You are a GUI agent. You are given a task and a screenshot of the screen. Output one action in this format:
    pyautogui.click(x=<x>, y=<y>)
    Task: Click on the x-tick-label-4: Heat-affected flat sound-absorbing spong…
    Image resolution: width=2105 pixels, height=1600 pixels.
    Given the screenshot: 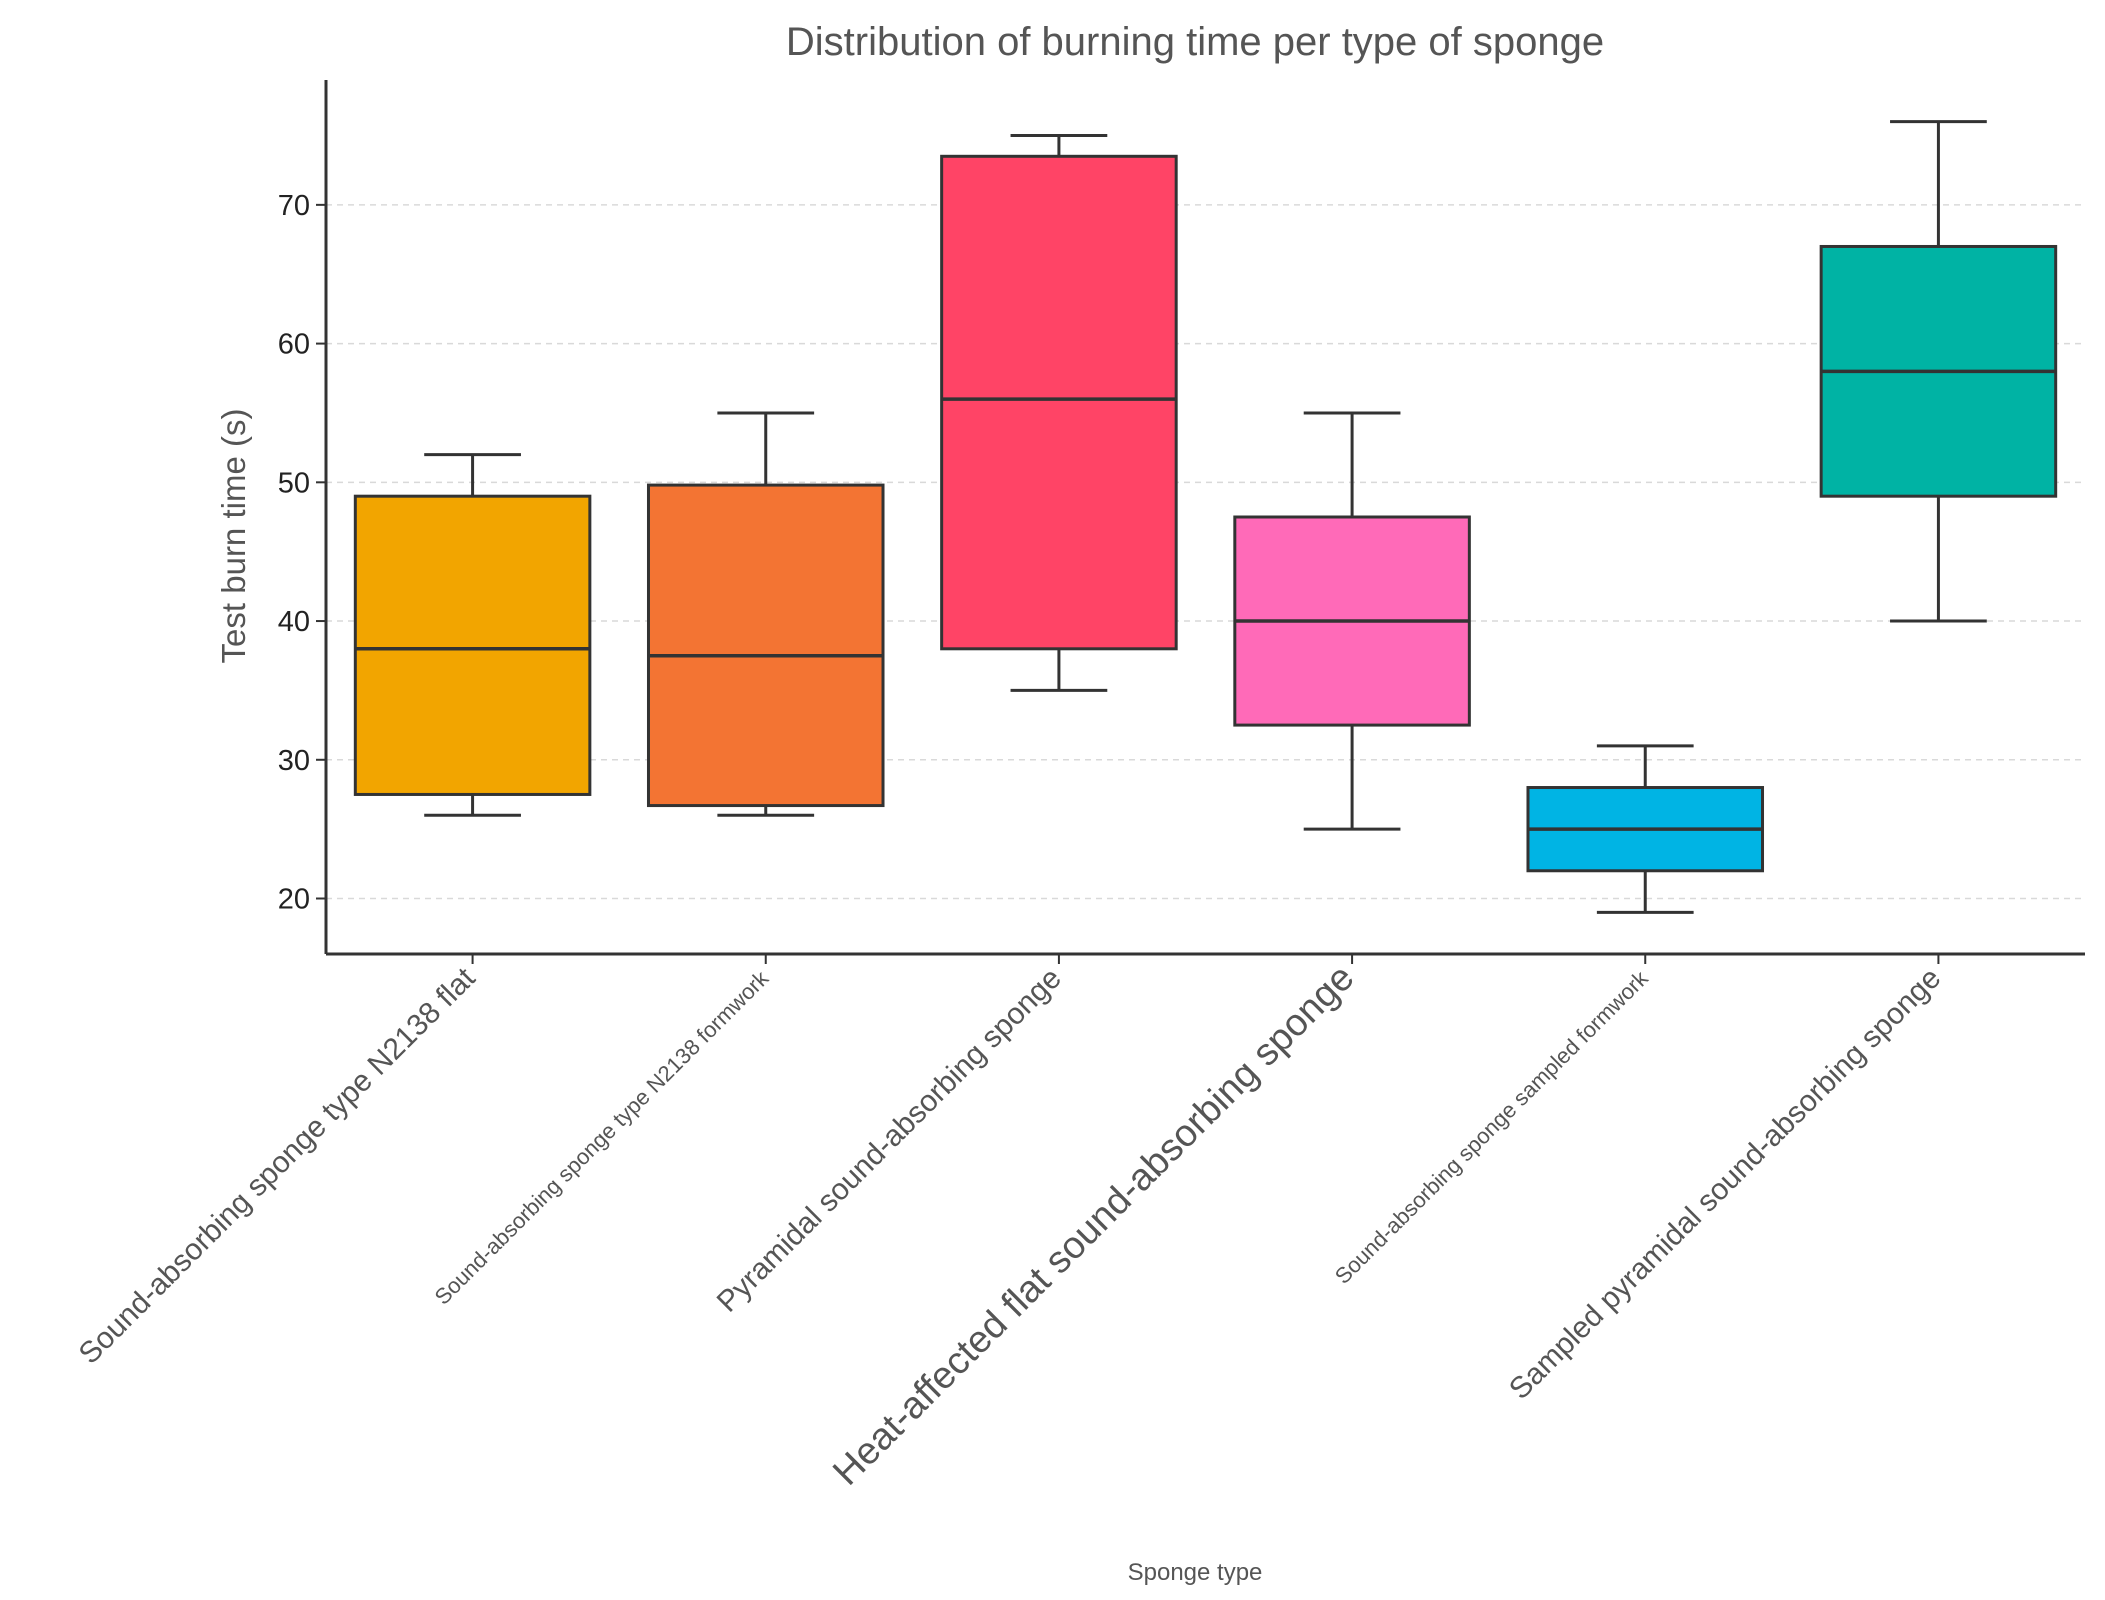 What is the action you would take?
    pyautogui.click(x=1093, y=1225)
    